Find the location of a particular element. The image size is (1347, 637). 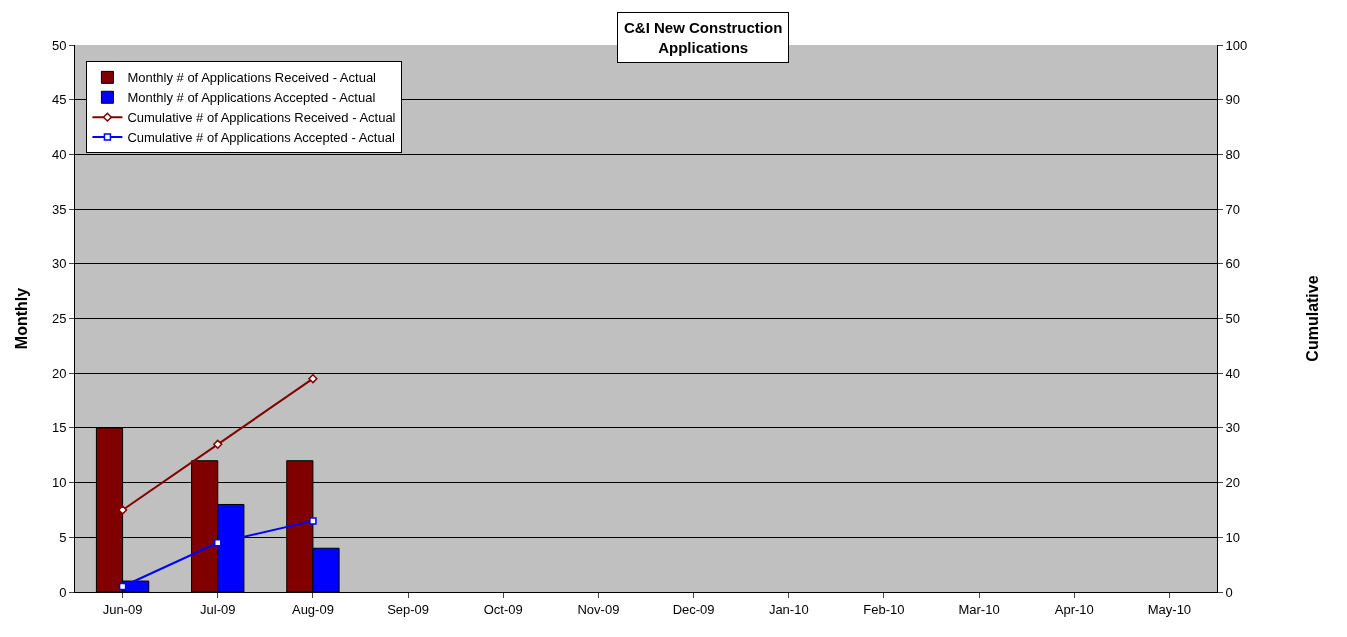

y2-tick-label: 0 is located at coordinates (1229, 592).